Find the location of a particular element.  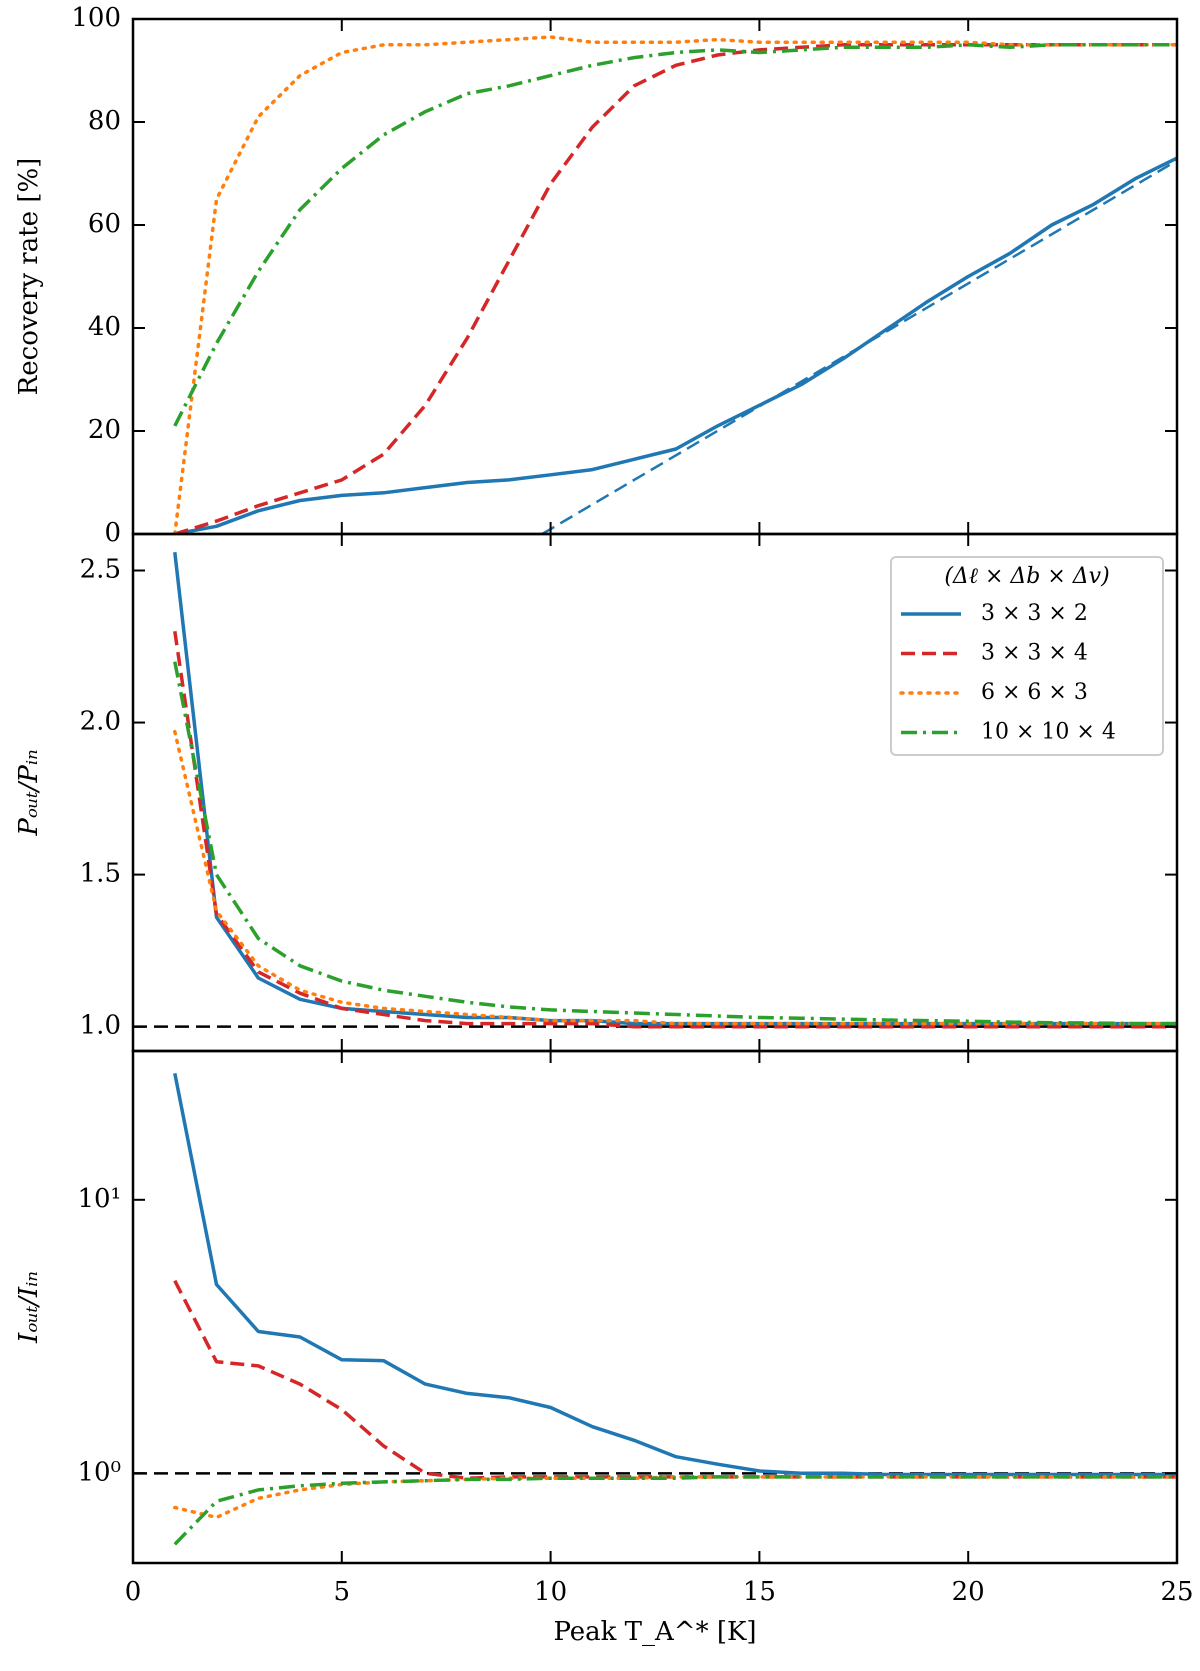

y-axis-label: Pₒᵤₜ/Pᵢₙ is located at coordinates (29, 792).